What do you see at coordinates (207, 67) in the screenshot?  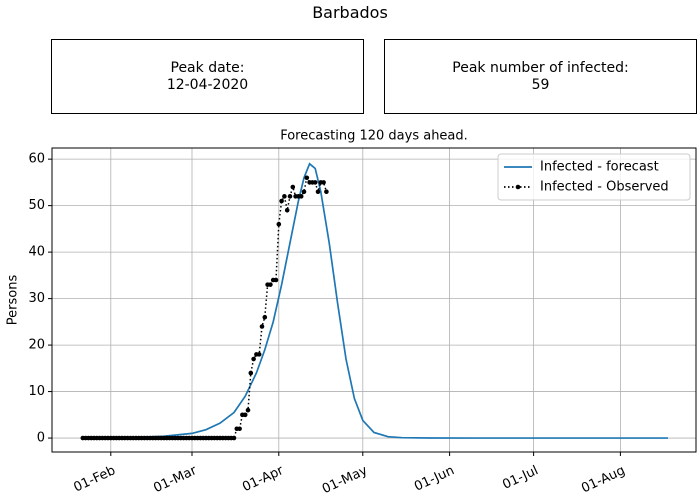 I see `card-label: Peak date:` at bounding box center [207, 67].